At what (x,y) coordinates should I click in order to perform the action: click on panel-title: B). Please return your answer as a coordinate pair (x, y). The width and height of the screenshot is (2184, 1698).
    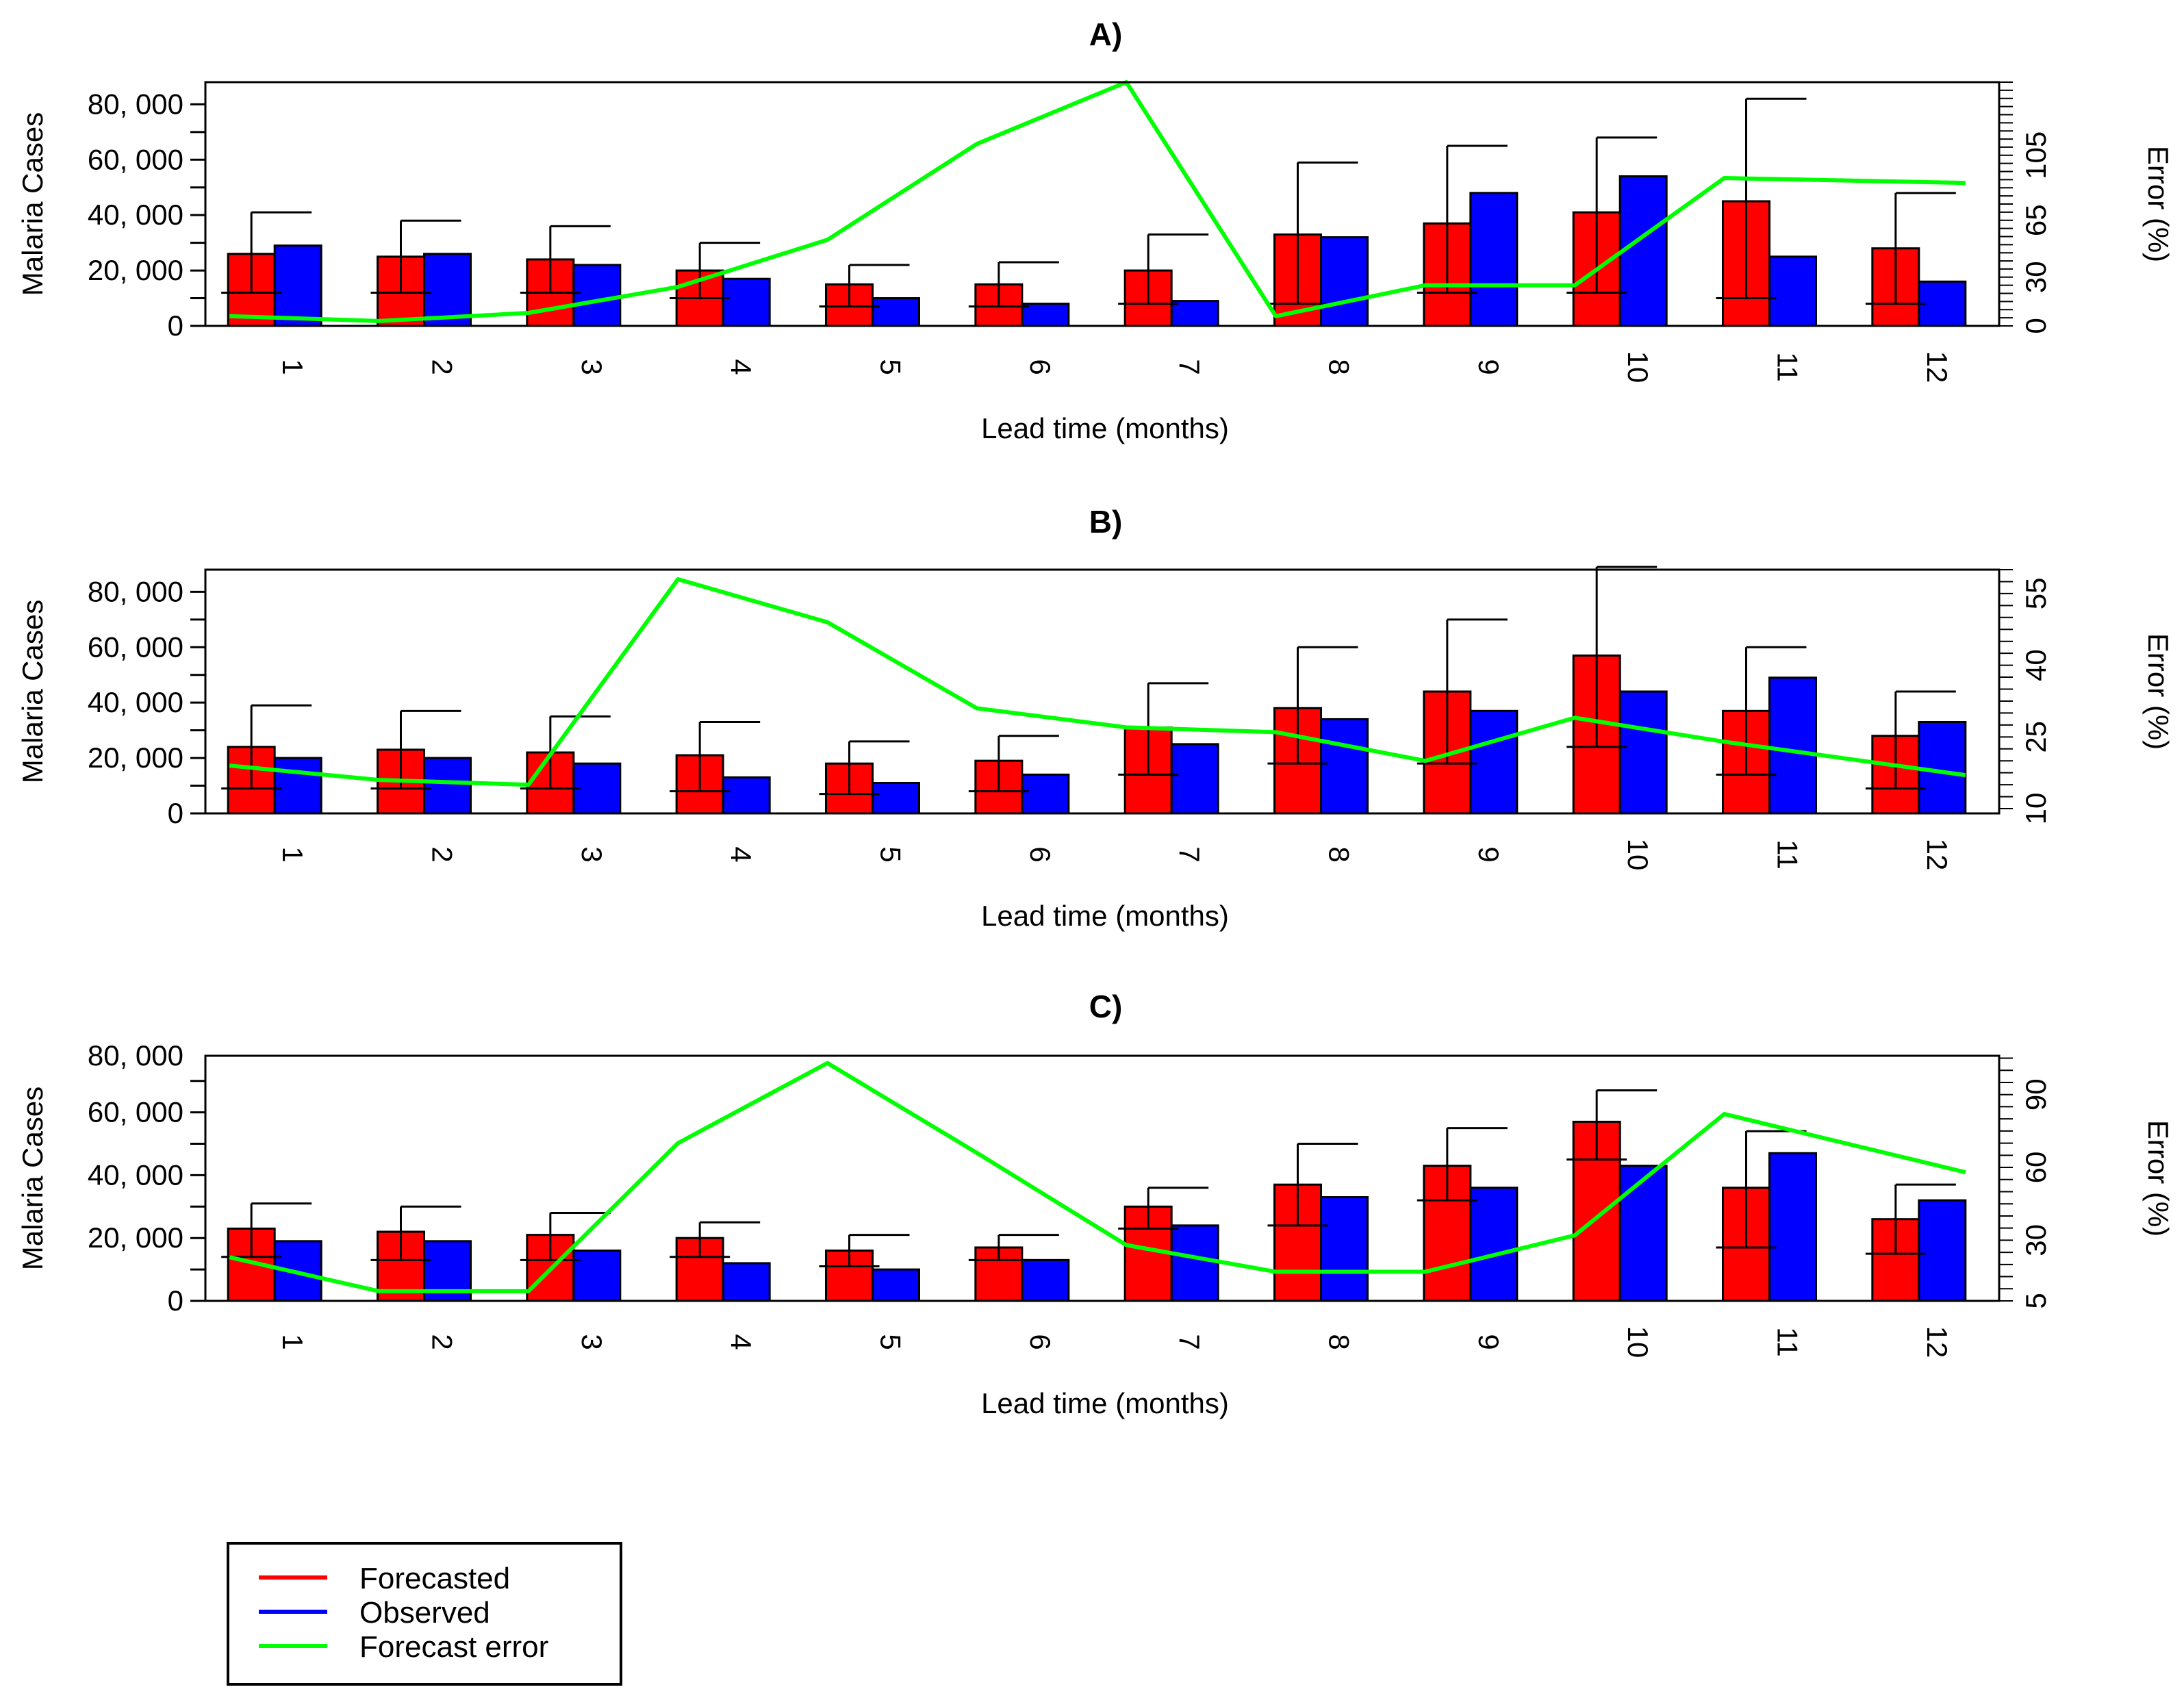
    Looking at the image, I should click on (1106, 522).